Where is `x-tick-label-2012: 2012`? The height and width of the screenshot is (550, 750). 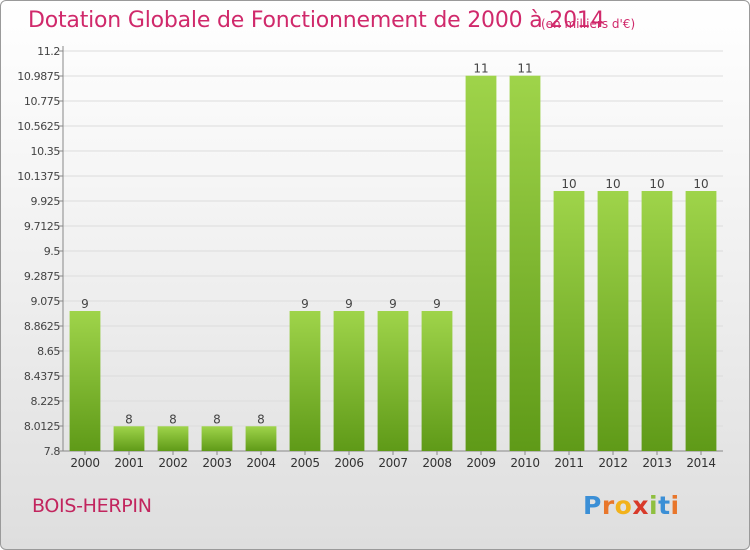
x-tick-label-2012: 2012 is located at coordinates (612, 463).